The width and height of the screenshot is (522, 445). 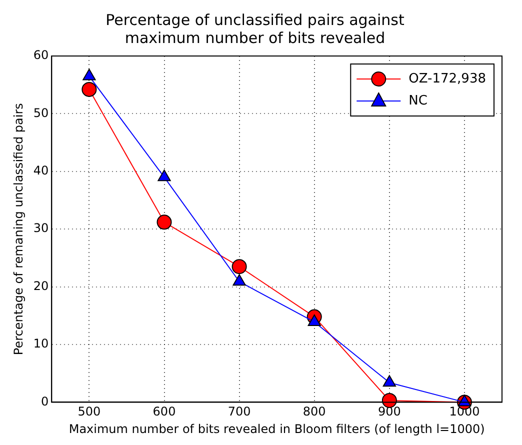 I want to click on chart-title: Percentage of unclassified pairs against maximum number of bits revealed, so click(x=255, y=28).